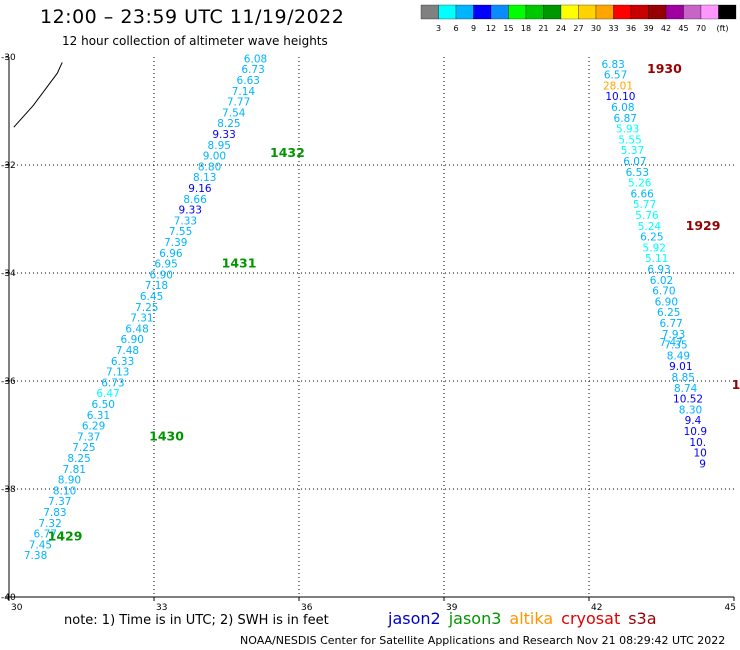 The image size is (740, 650). Describe the element at coordinates (526, 28) in the screenshot. I see `colorbar-tick-label: 18` at that location.